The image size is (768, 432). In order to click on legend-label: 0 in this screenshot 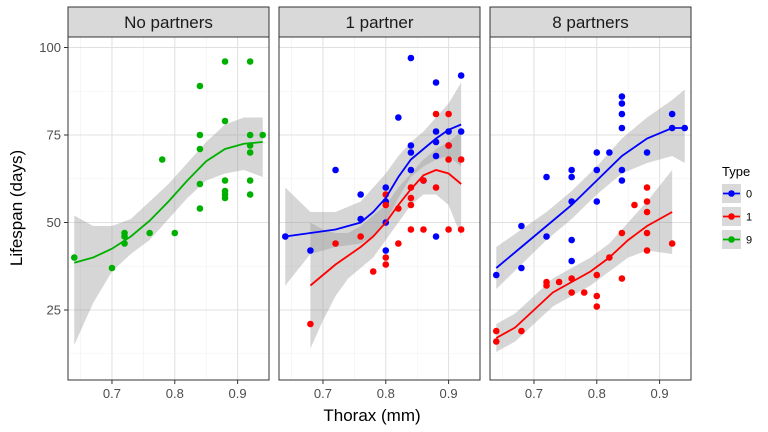, I will do `click(749, 195)`.